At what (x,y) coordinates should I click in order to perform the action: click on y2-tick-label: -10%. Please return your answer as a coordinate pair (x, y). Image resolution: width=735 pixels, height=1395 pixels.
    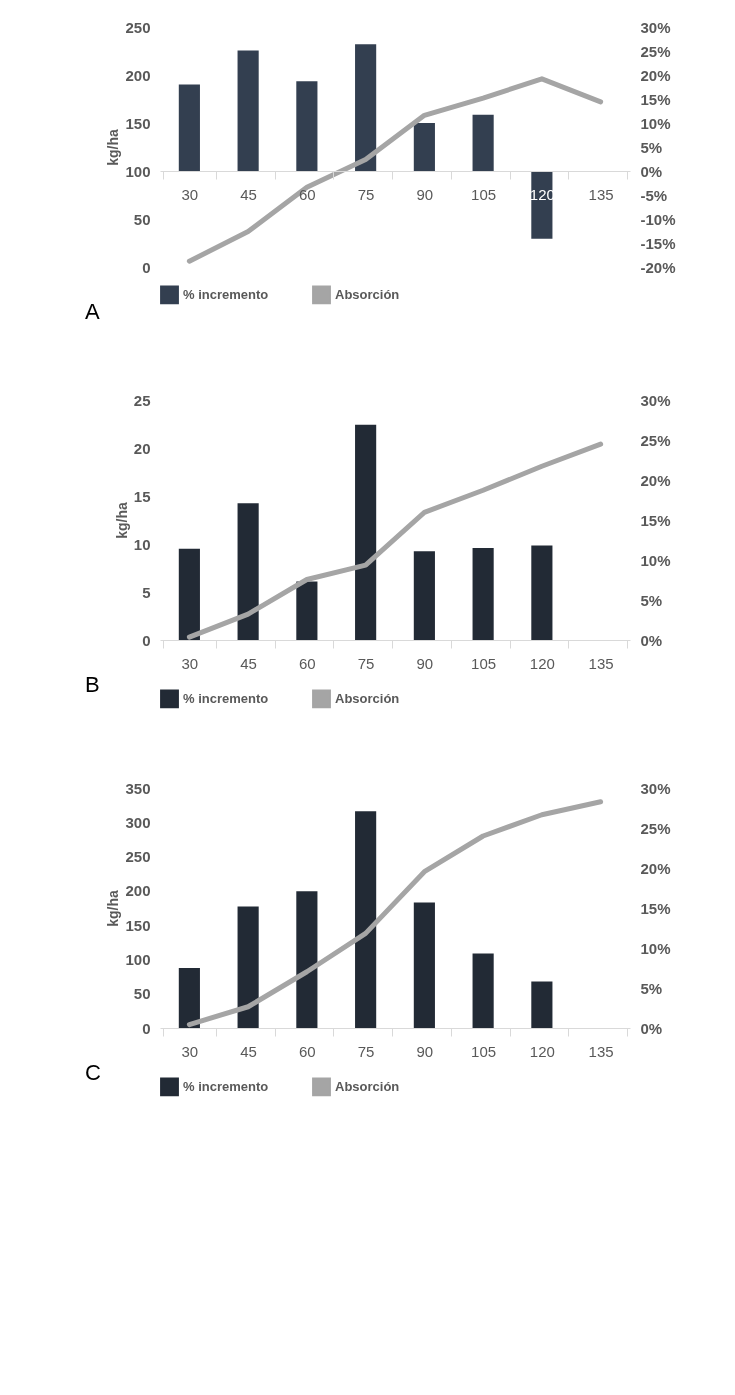
    Looking at the image, I should click on (658, 219).